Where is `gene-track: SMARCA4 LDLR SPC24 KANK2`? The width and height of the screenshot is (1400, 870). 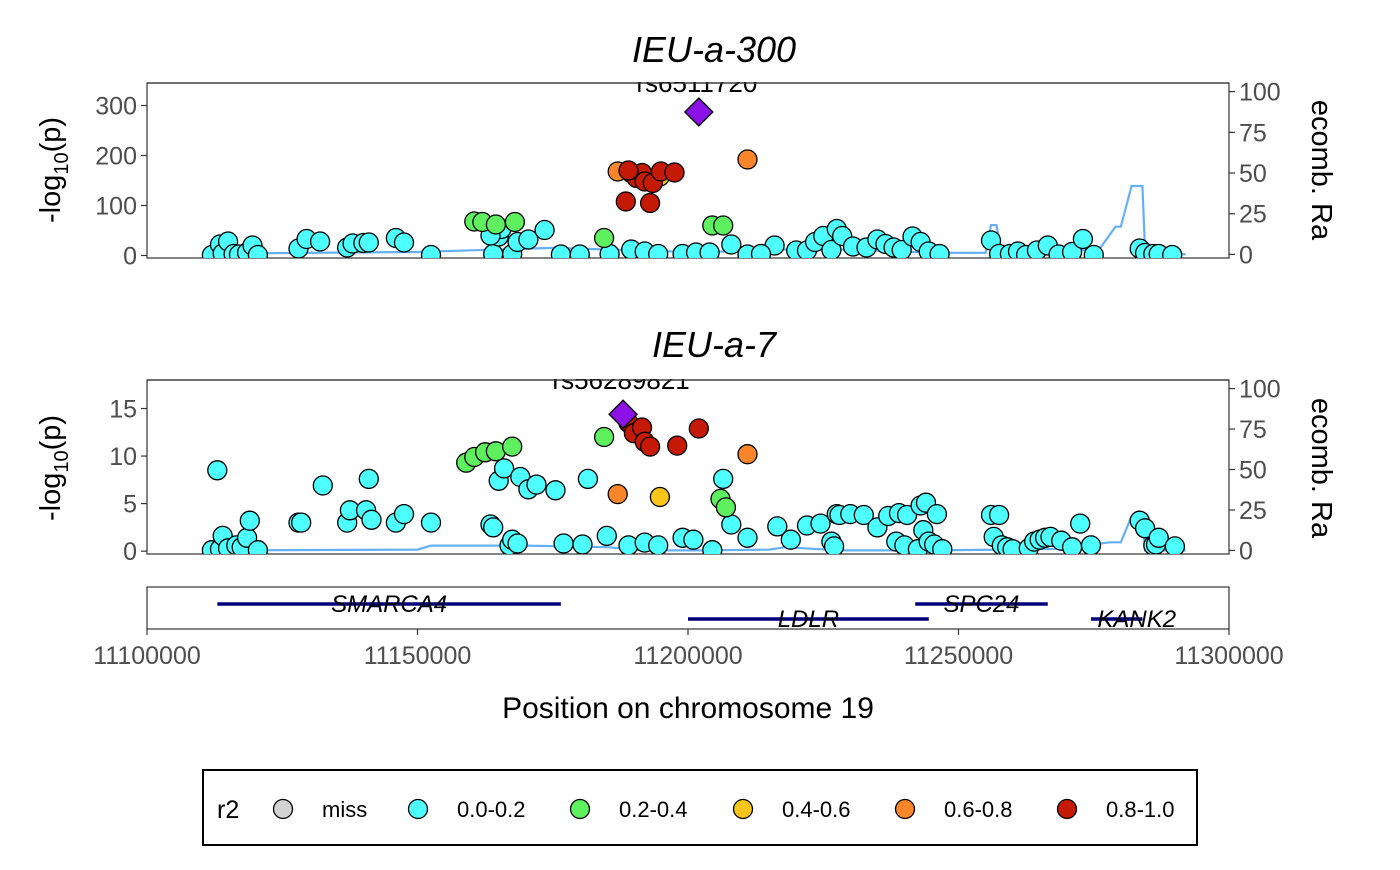 gene-track: SMARCA4 LDLR SPC24 KANK2 is located at coordinates (688, 609).